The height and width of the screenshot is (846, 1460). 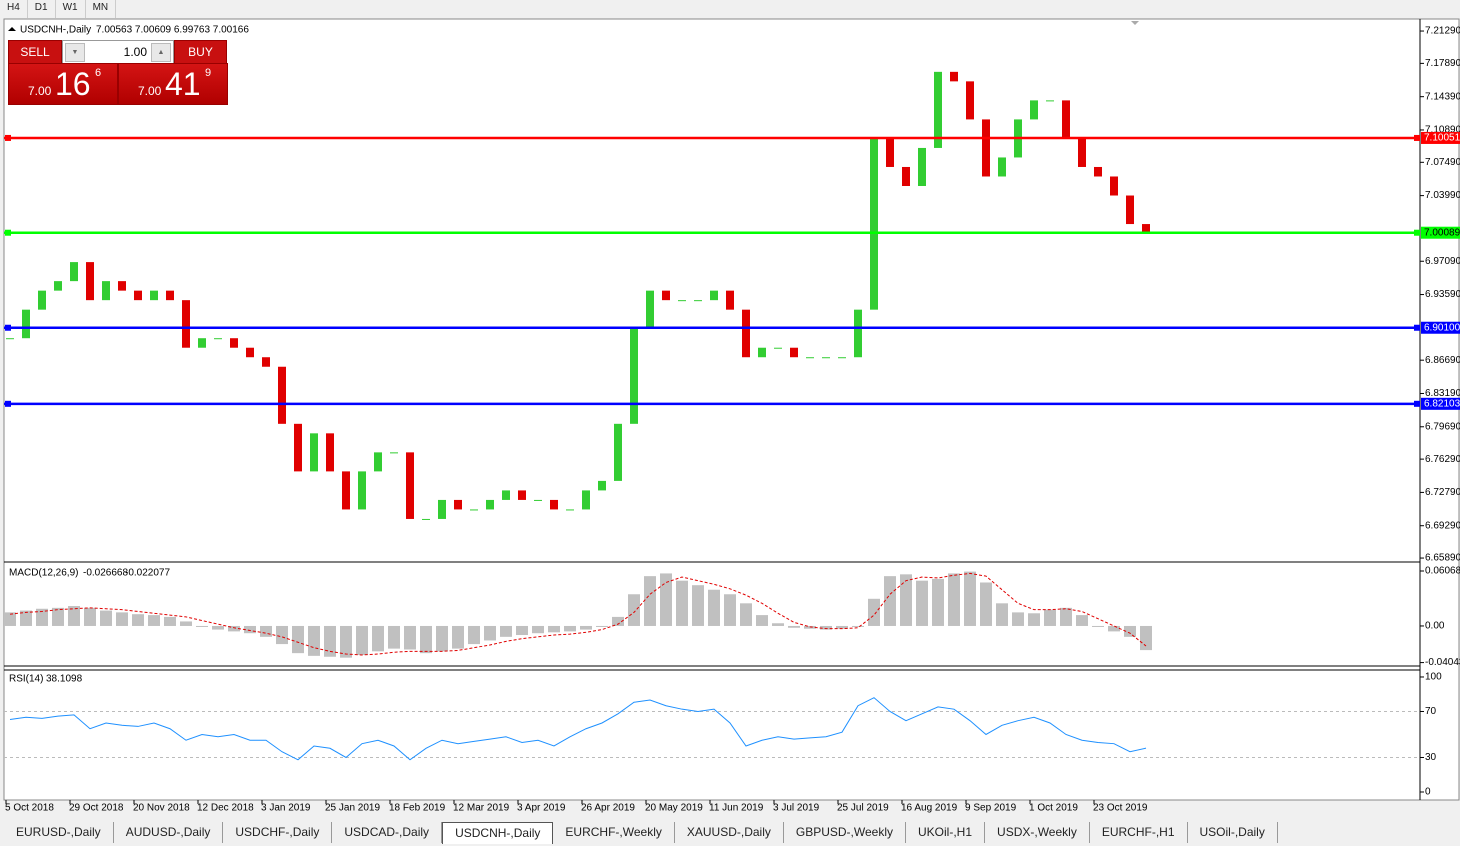 I want to click on x-tick-label: 3 Jul 2019, so click(x=796, y=808).